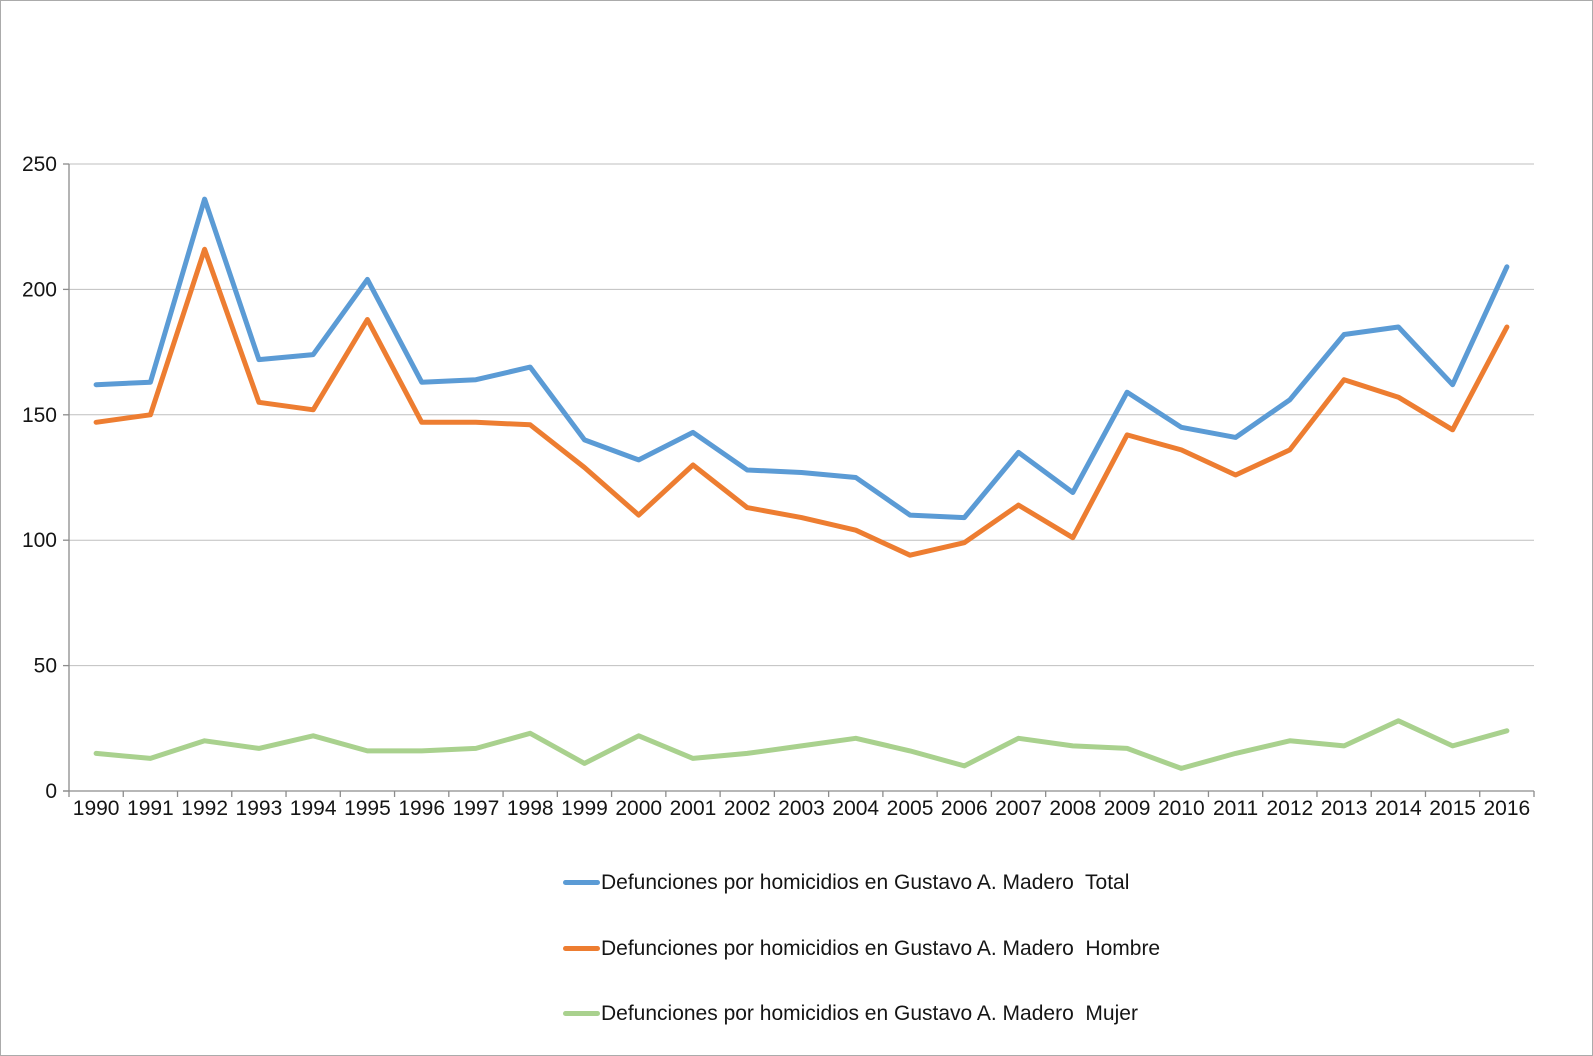  Describe the element at coordinates (530, 808) in the screenshot. I see `x-tick-label-1998: 1998` at that location.